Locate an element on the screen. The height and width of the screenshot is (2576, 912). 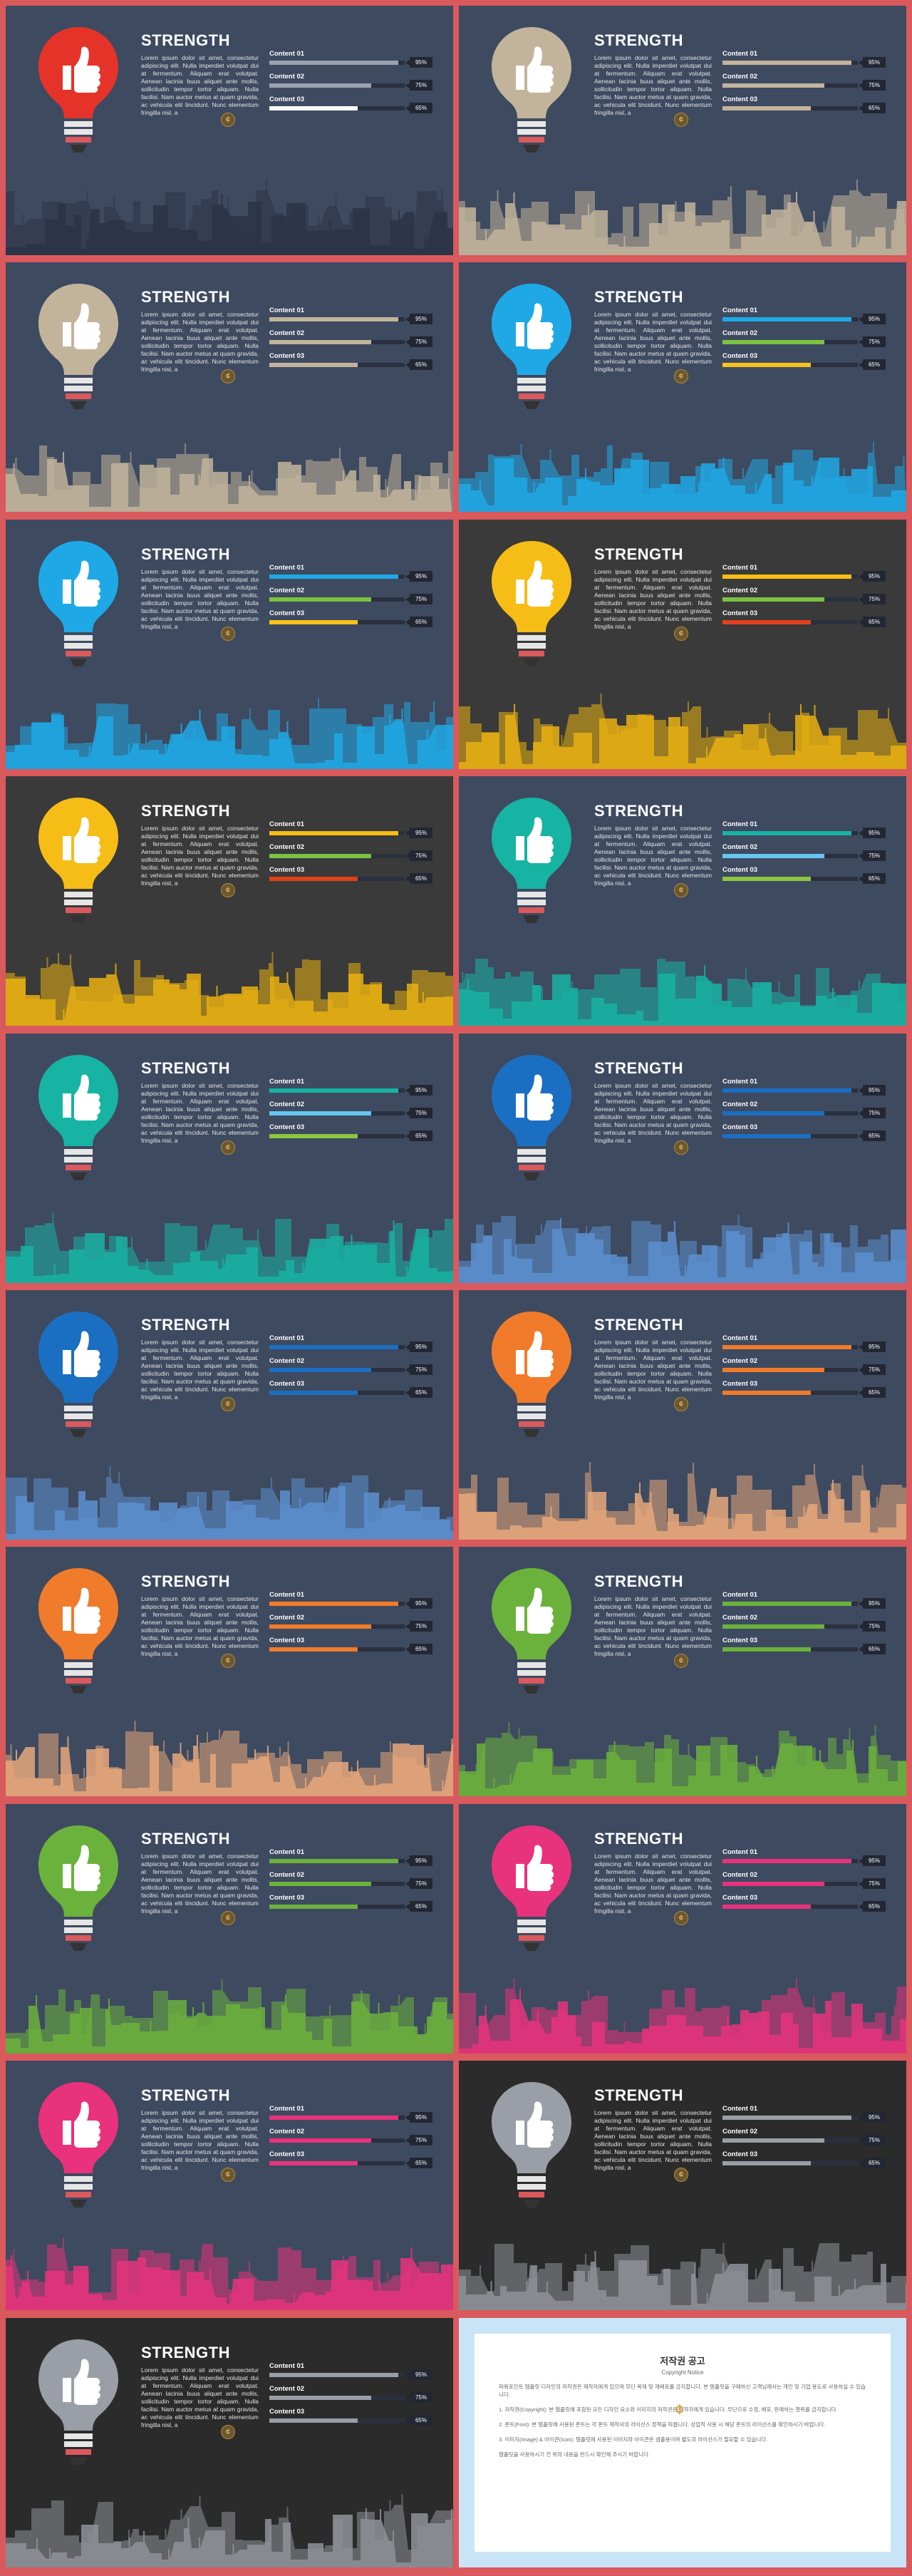
progress-percent-badge: 65% is located at coordinates (872, 365).